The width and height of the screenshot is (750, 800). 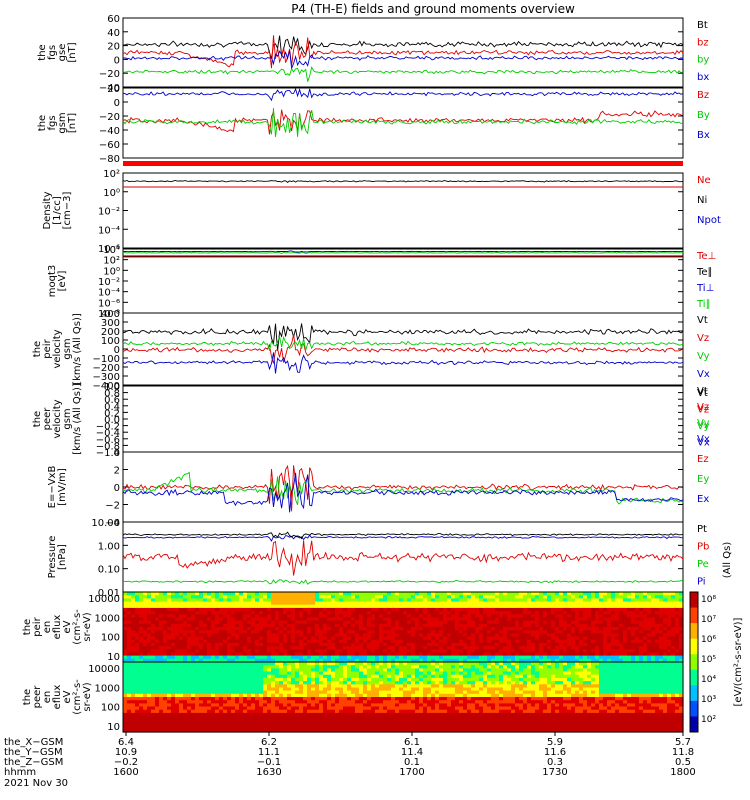 I want to click on y-axis-label: Pressure, so click(x=52, y=557).